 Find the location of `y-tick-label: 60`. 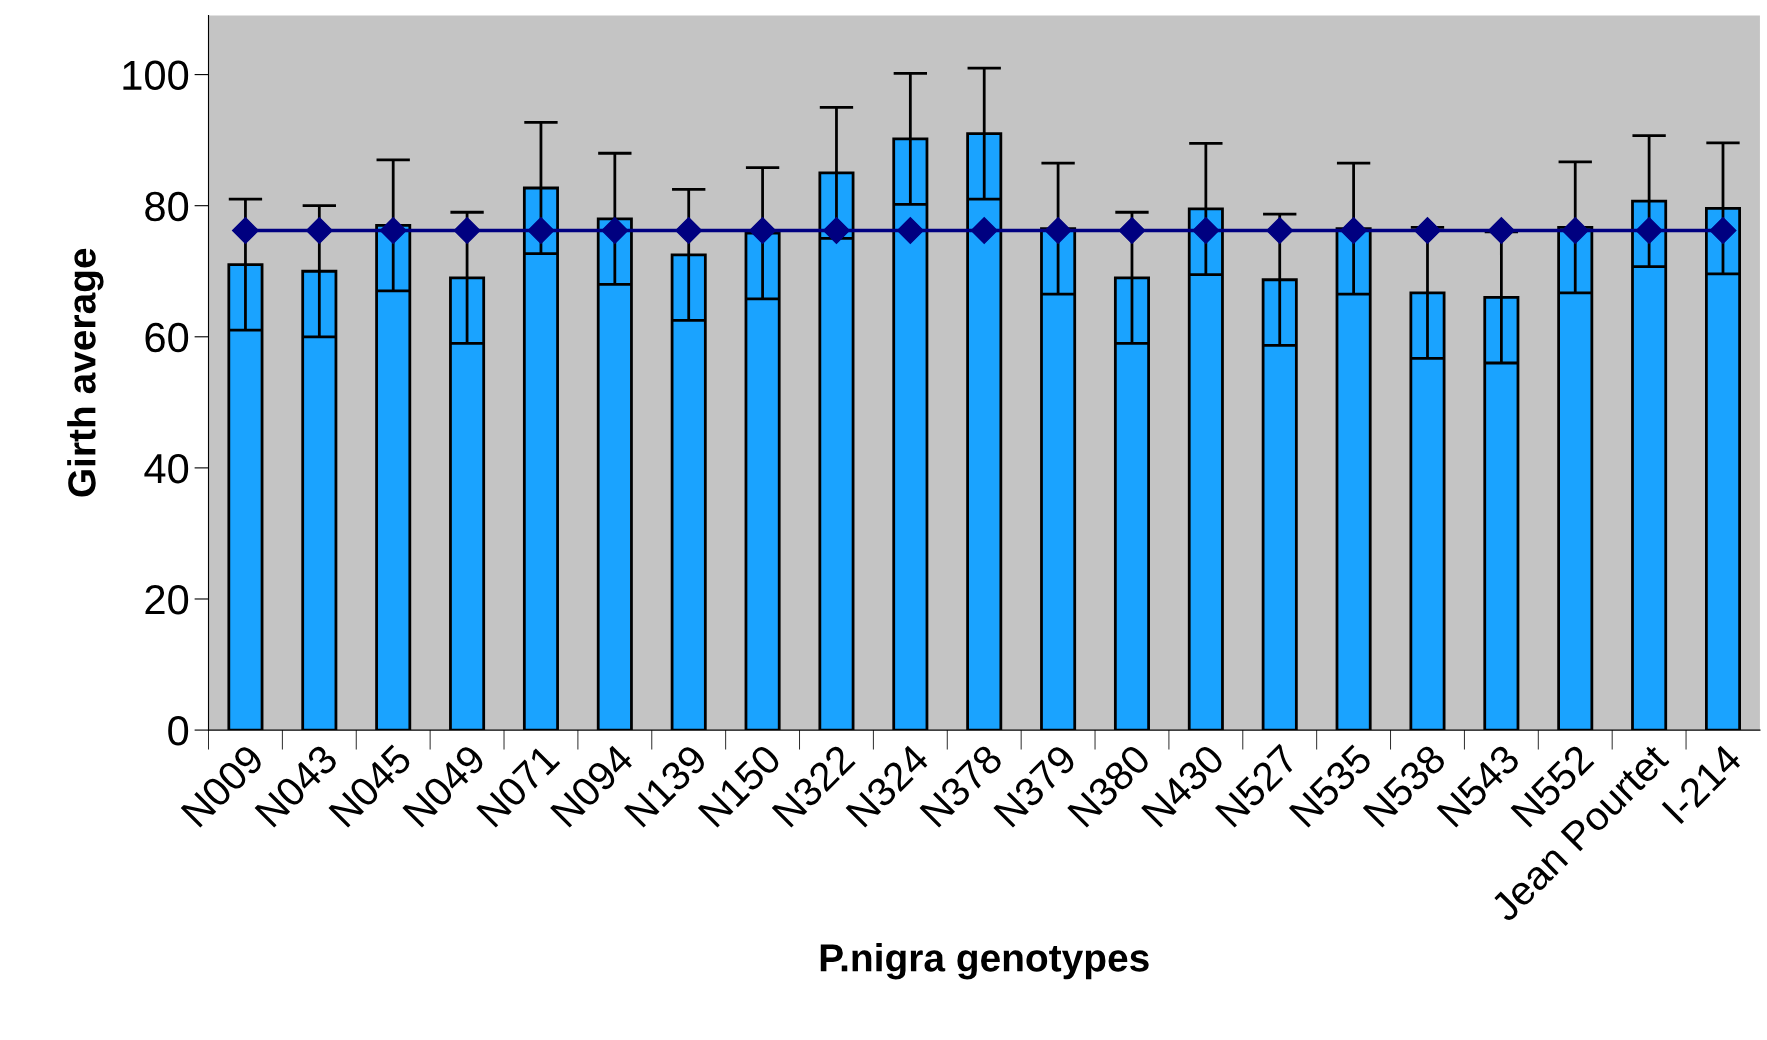

y-tick-label: 60 is located at coordinates (167, 337).